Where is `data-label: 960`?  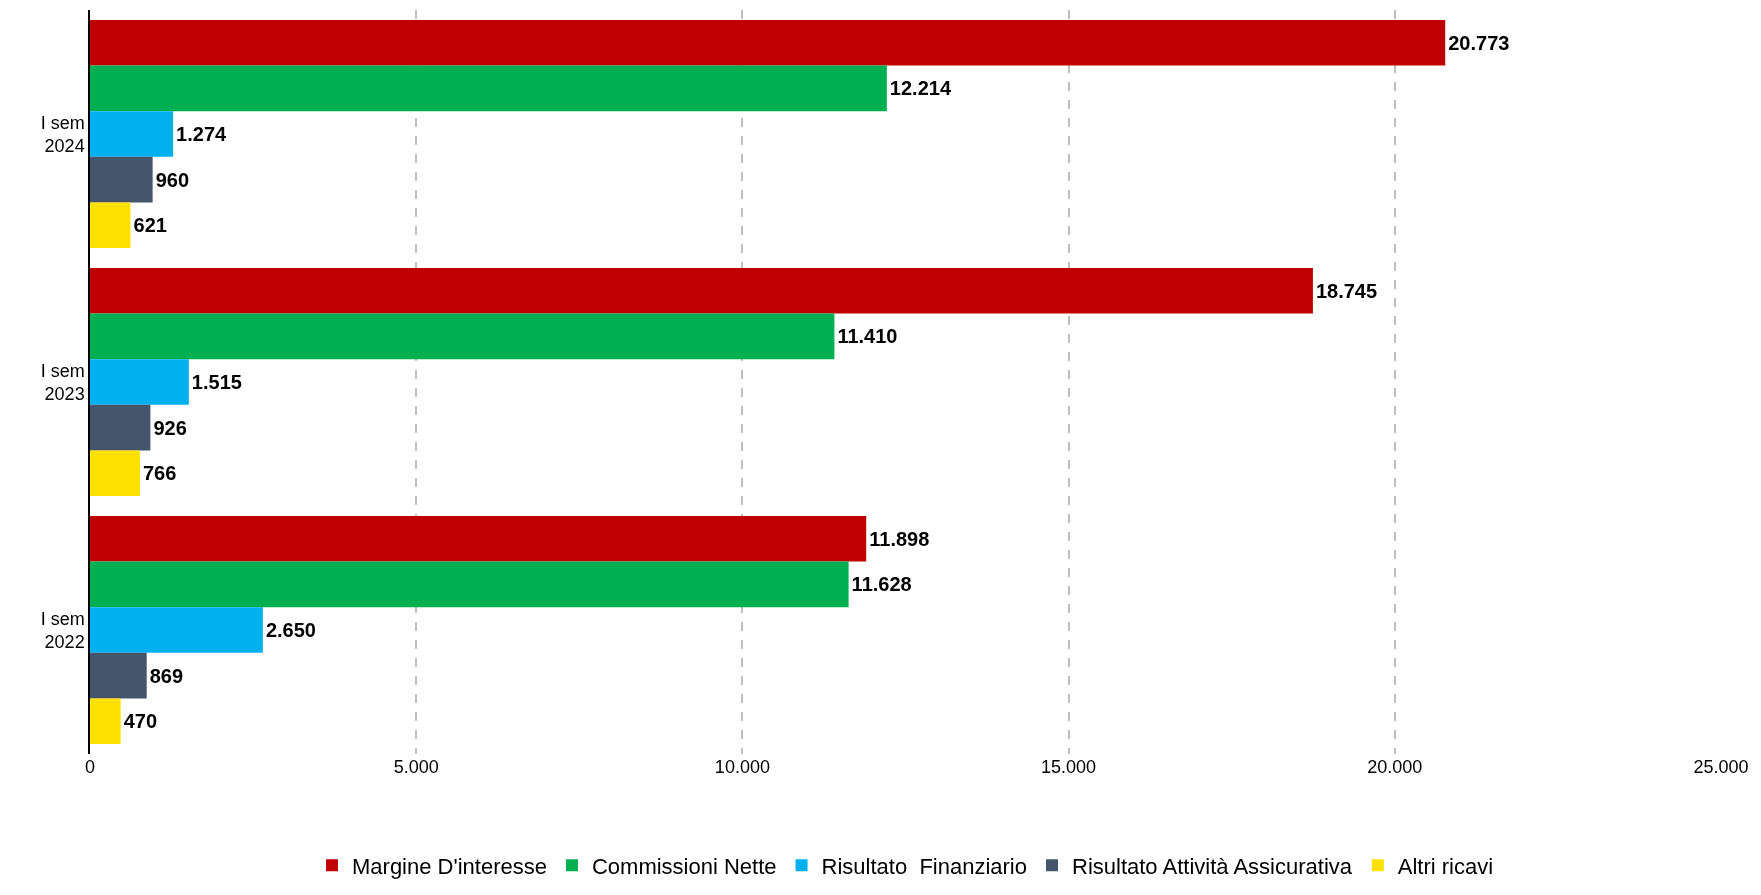 data-label: 960 is located at coordinates (172, 179).